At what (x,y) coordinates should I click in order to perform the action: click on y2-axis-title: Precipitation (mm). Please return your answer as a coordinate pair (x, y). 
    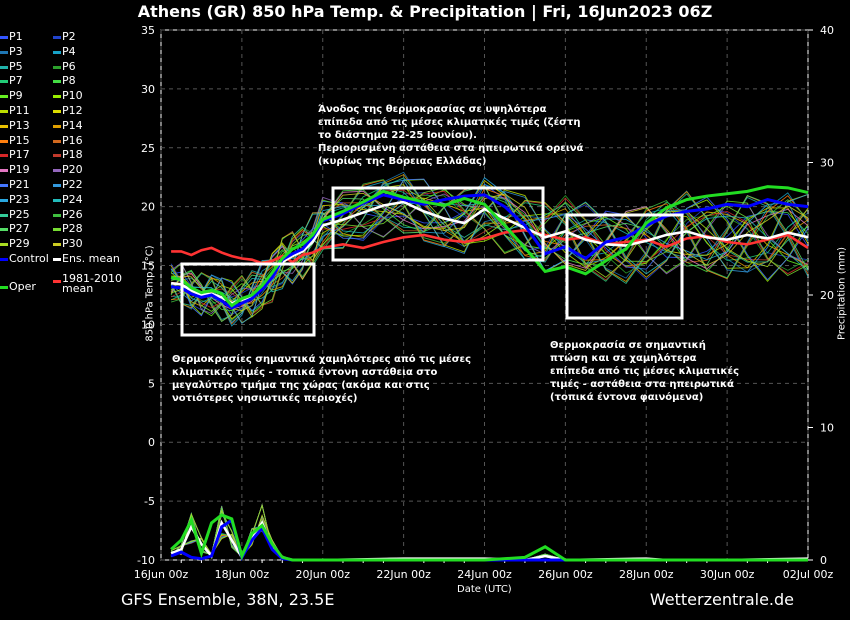
    Looking at the image, I should click on (842, 293).